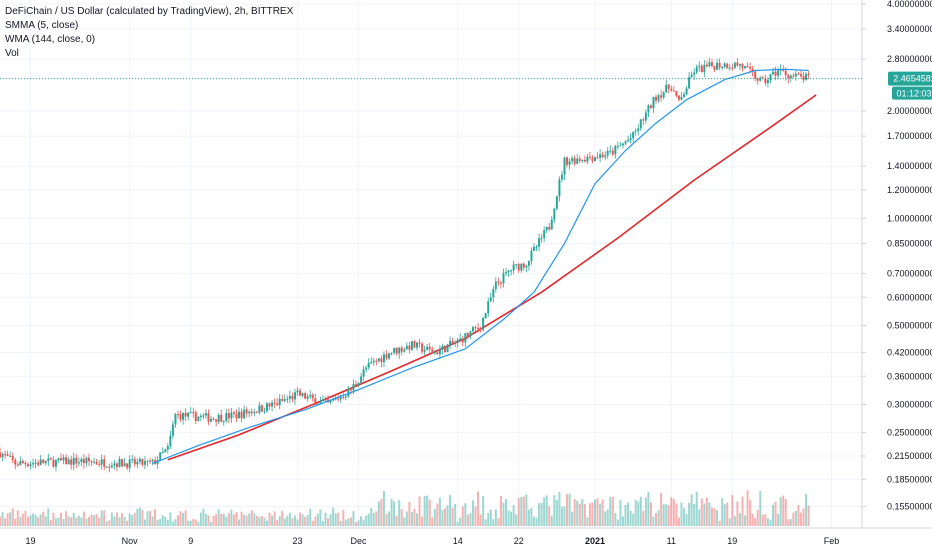 Image resolution: width=932 pixels, height=550 pixels. Describe the element at coordinates (909, 376) in the screenshot. I see `y-tick-label: 0.36000000` at that location.